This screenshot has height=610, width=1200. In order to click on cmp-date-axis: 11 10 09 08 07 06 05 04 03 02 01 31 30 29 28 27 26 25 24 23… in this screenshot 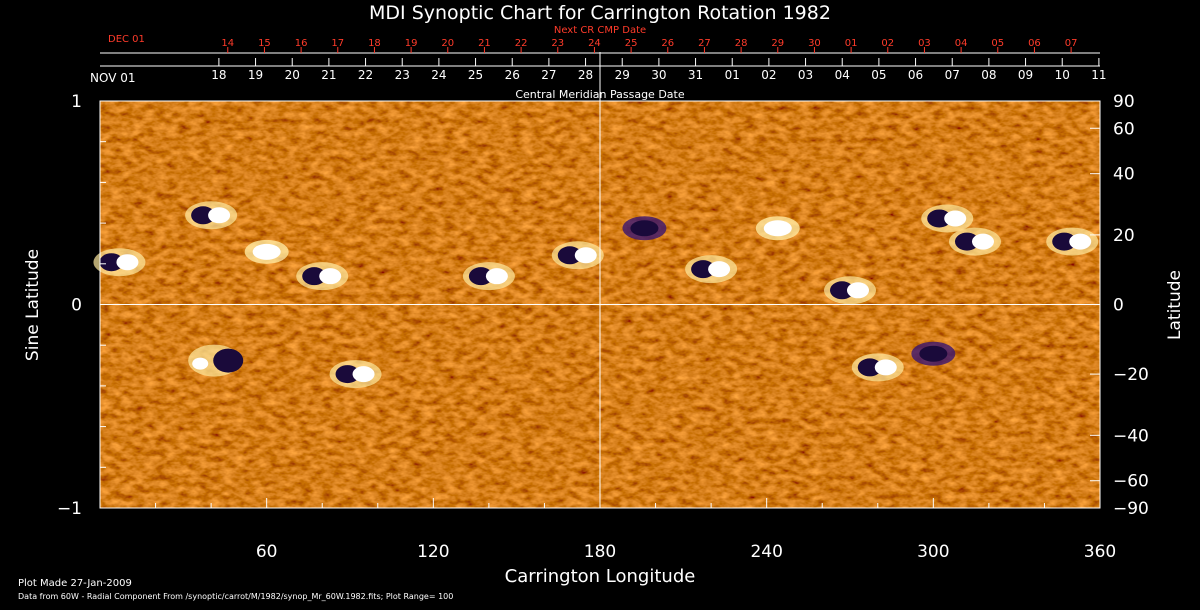, I will do `click(603, 70)`.